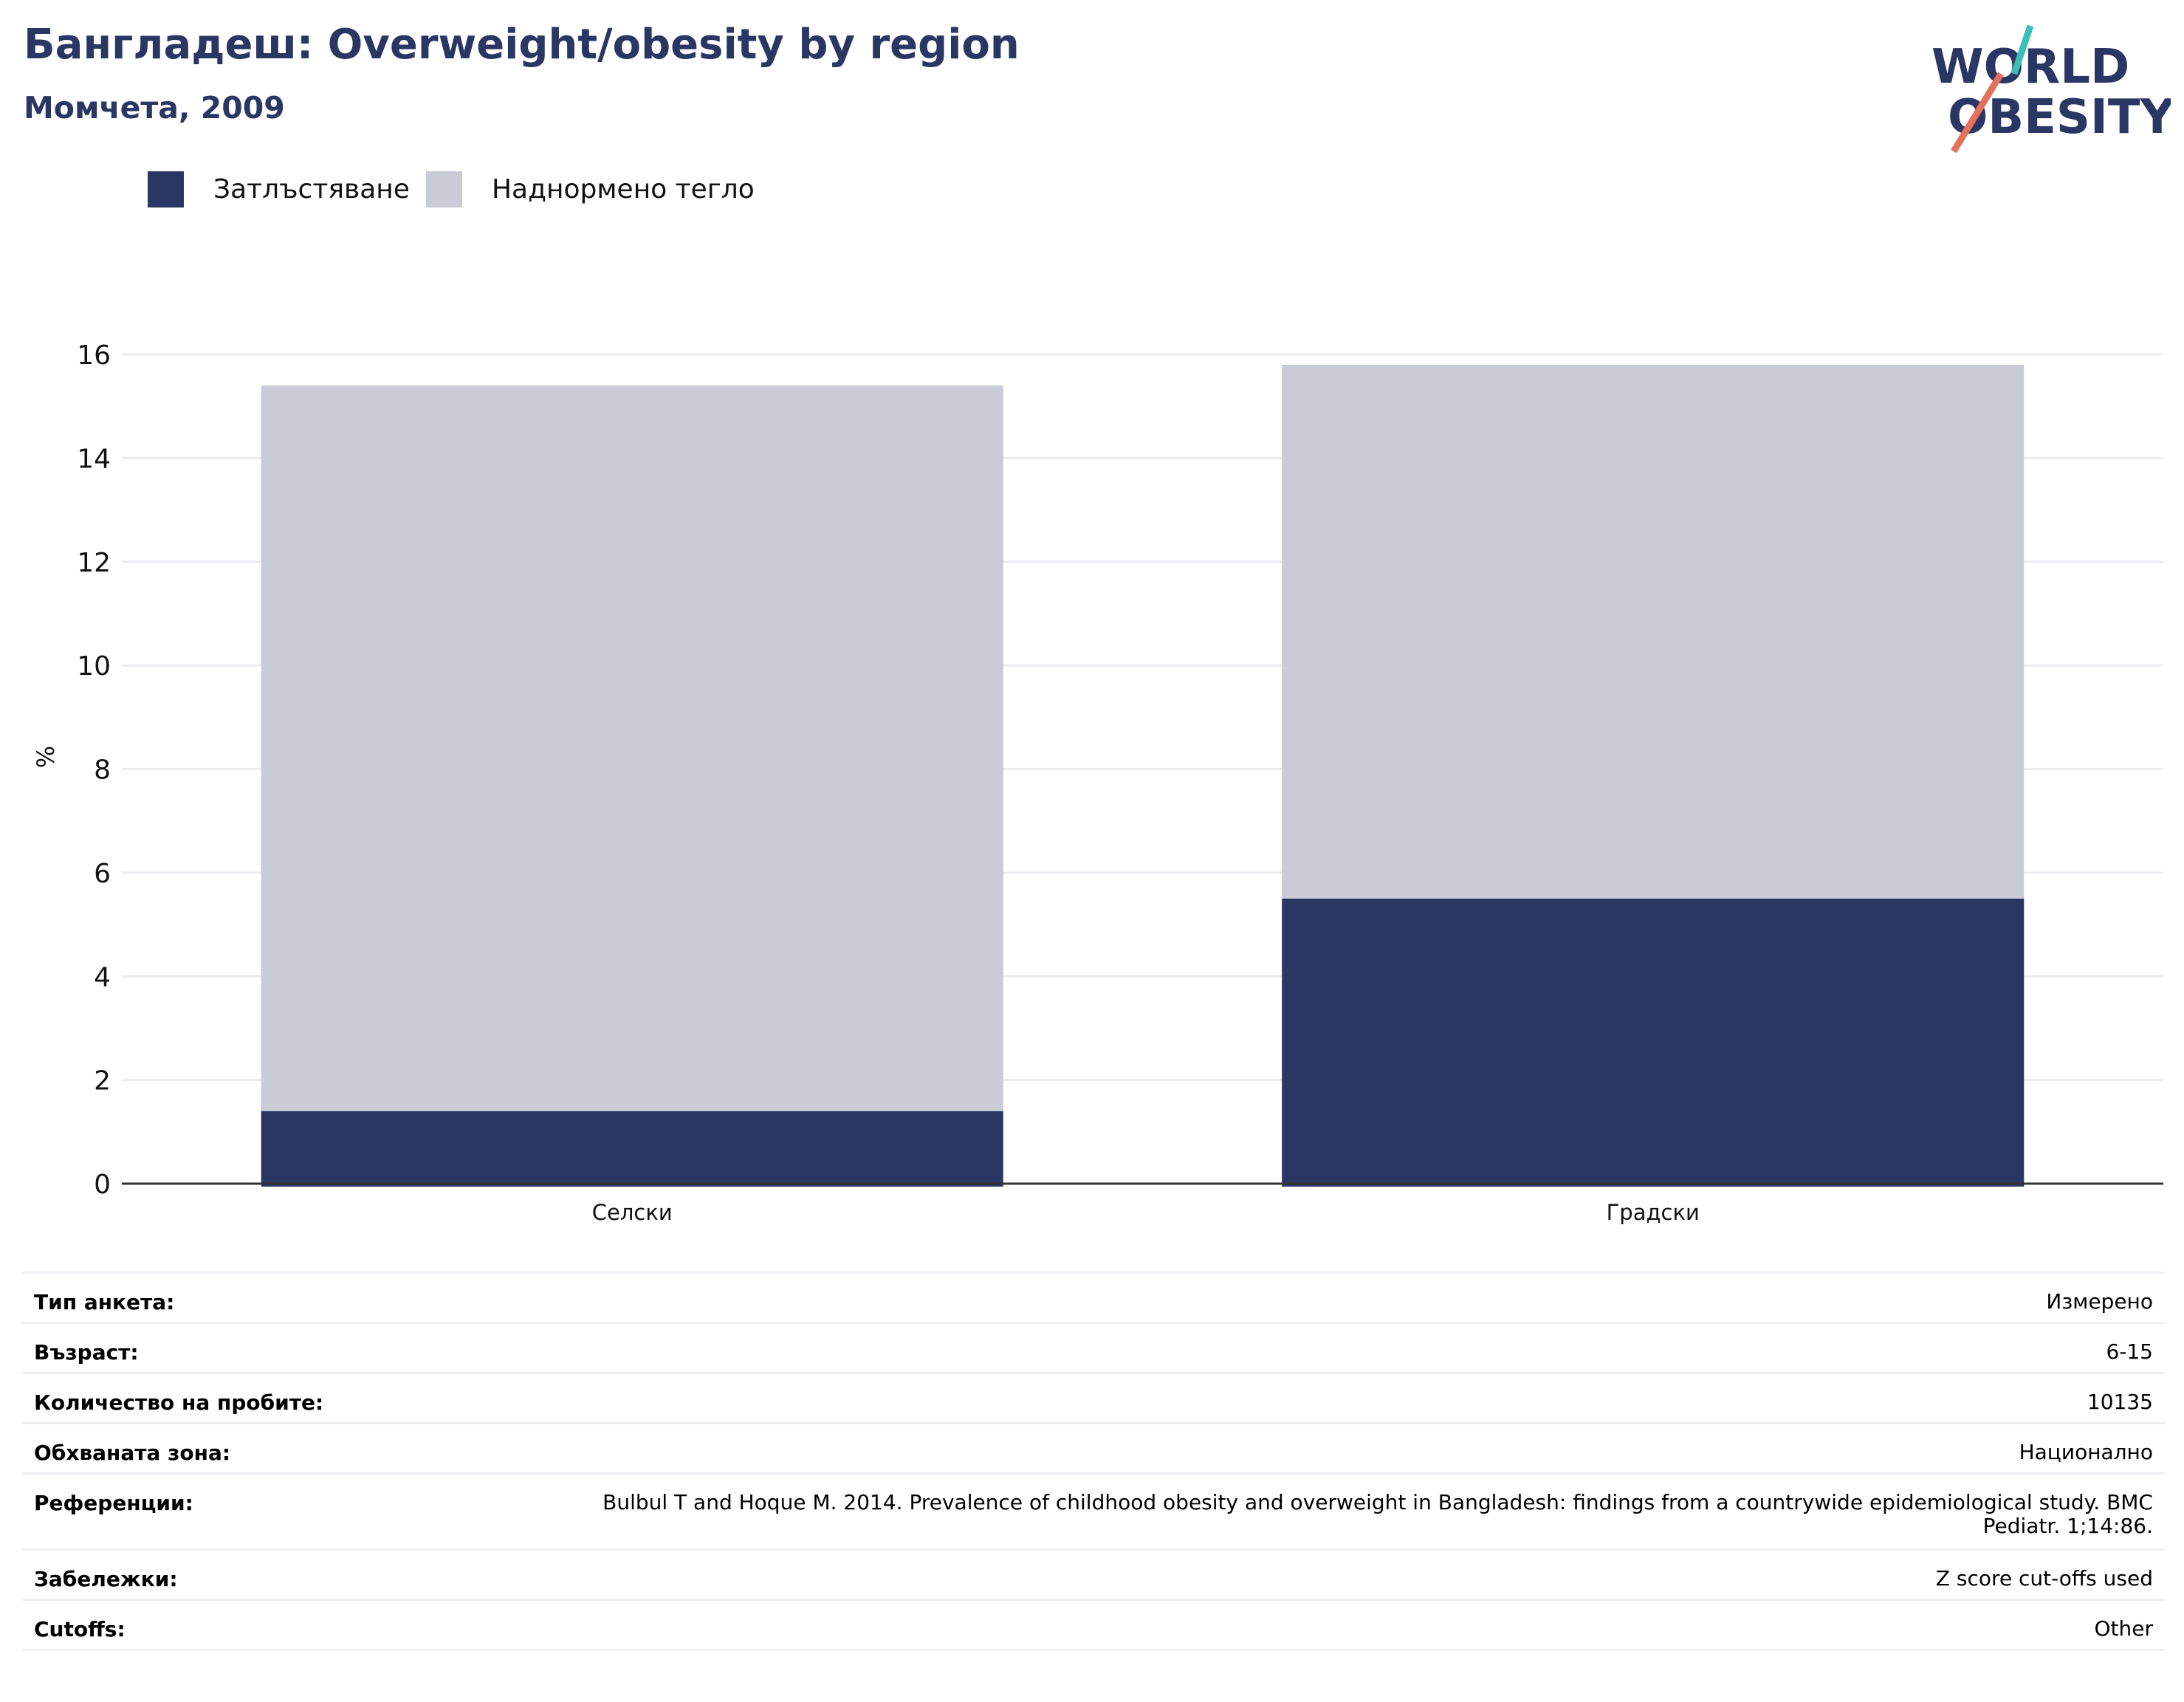 The width and height of the screenshot is (2184, 1702). Describe the element at coordinates (632, 1212) in the screenshot. I see `x-tick-label: Селски` at that location.